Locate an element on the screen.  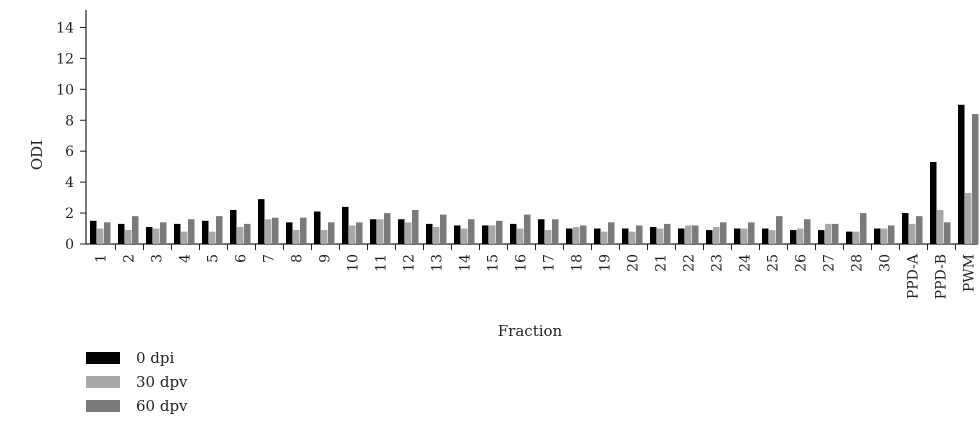
legend-swatch-30dpv is located at coordinates (103, 382).